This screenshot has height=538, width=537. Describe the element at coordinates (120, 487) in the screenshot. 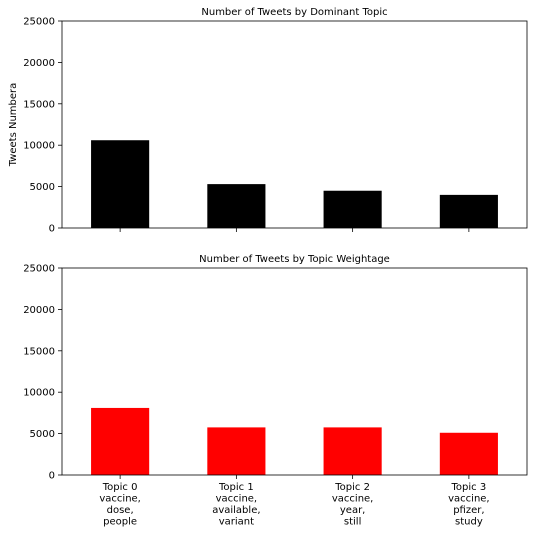

I see `x-tick-label: Topic 0` at that location.